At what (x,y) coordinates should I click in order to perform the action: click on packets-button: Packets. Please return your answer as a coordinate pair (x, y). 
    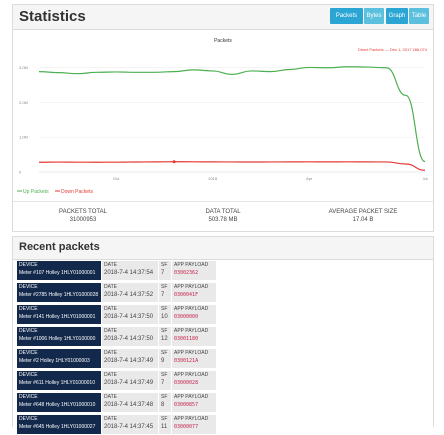
    Looking at the image, I should click on (346, 16).